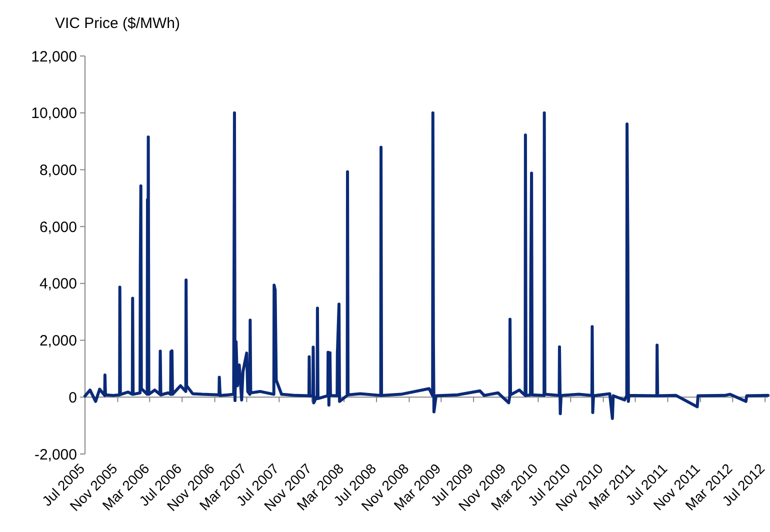 The image size is (770, 532). What do you see at coordinates (58, 170) in the screenshot?
I see `y-tick-label: 8,000` at bounding box center [58, 170].